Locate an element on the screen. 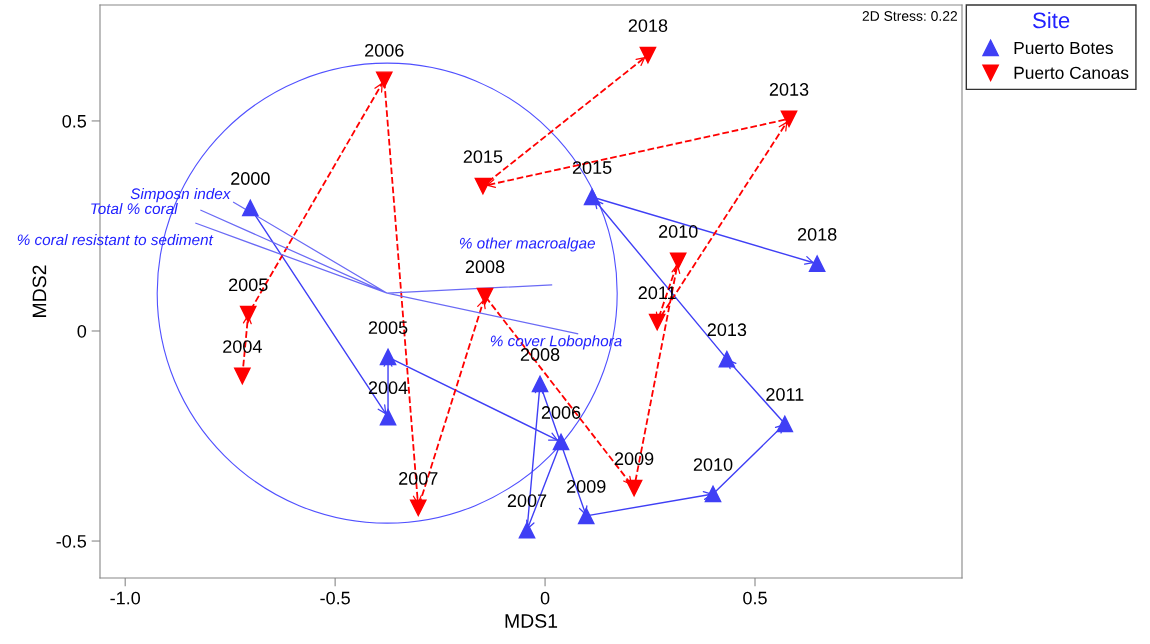 The height and width of the screenshot is (644, 1150). annotation: 2011 is located at coordinates (785, 394).